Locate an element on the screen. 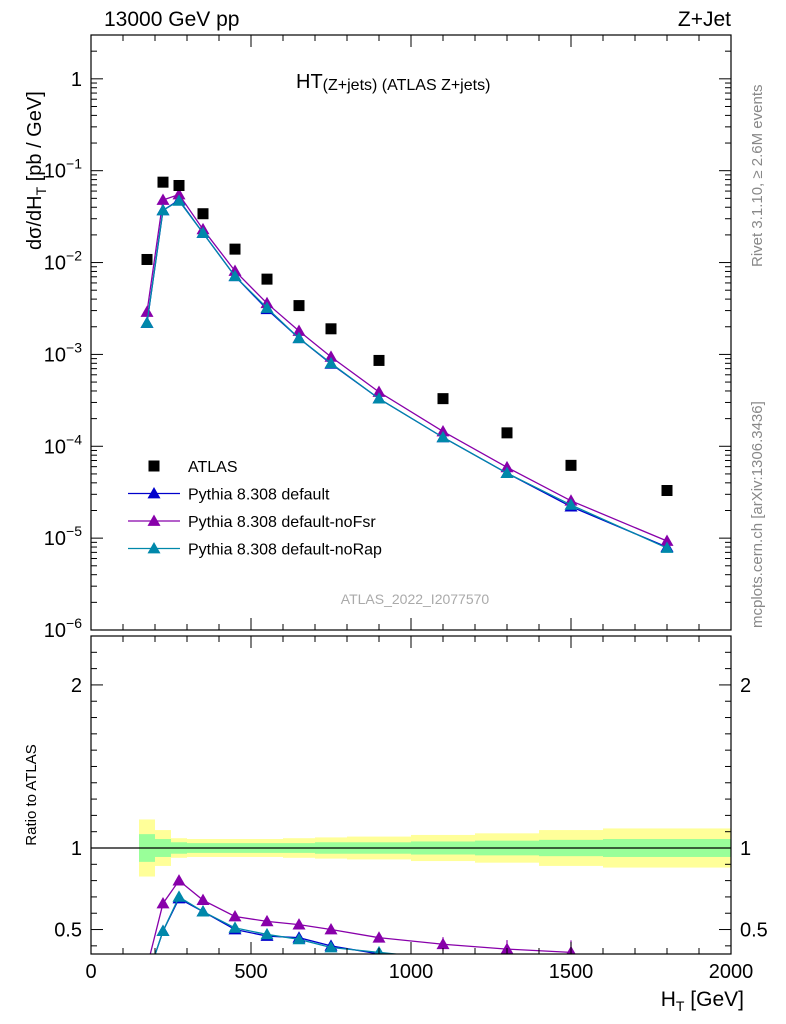 The height and width of the screenshot is (1024, 786). analysis-watermark: ATLAS_2022_I2077570 is located at coordinates (415, 599).